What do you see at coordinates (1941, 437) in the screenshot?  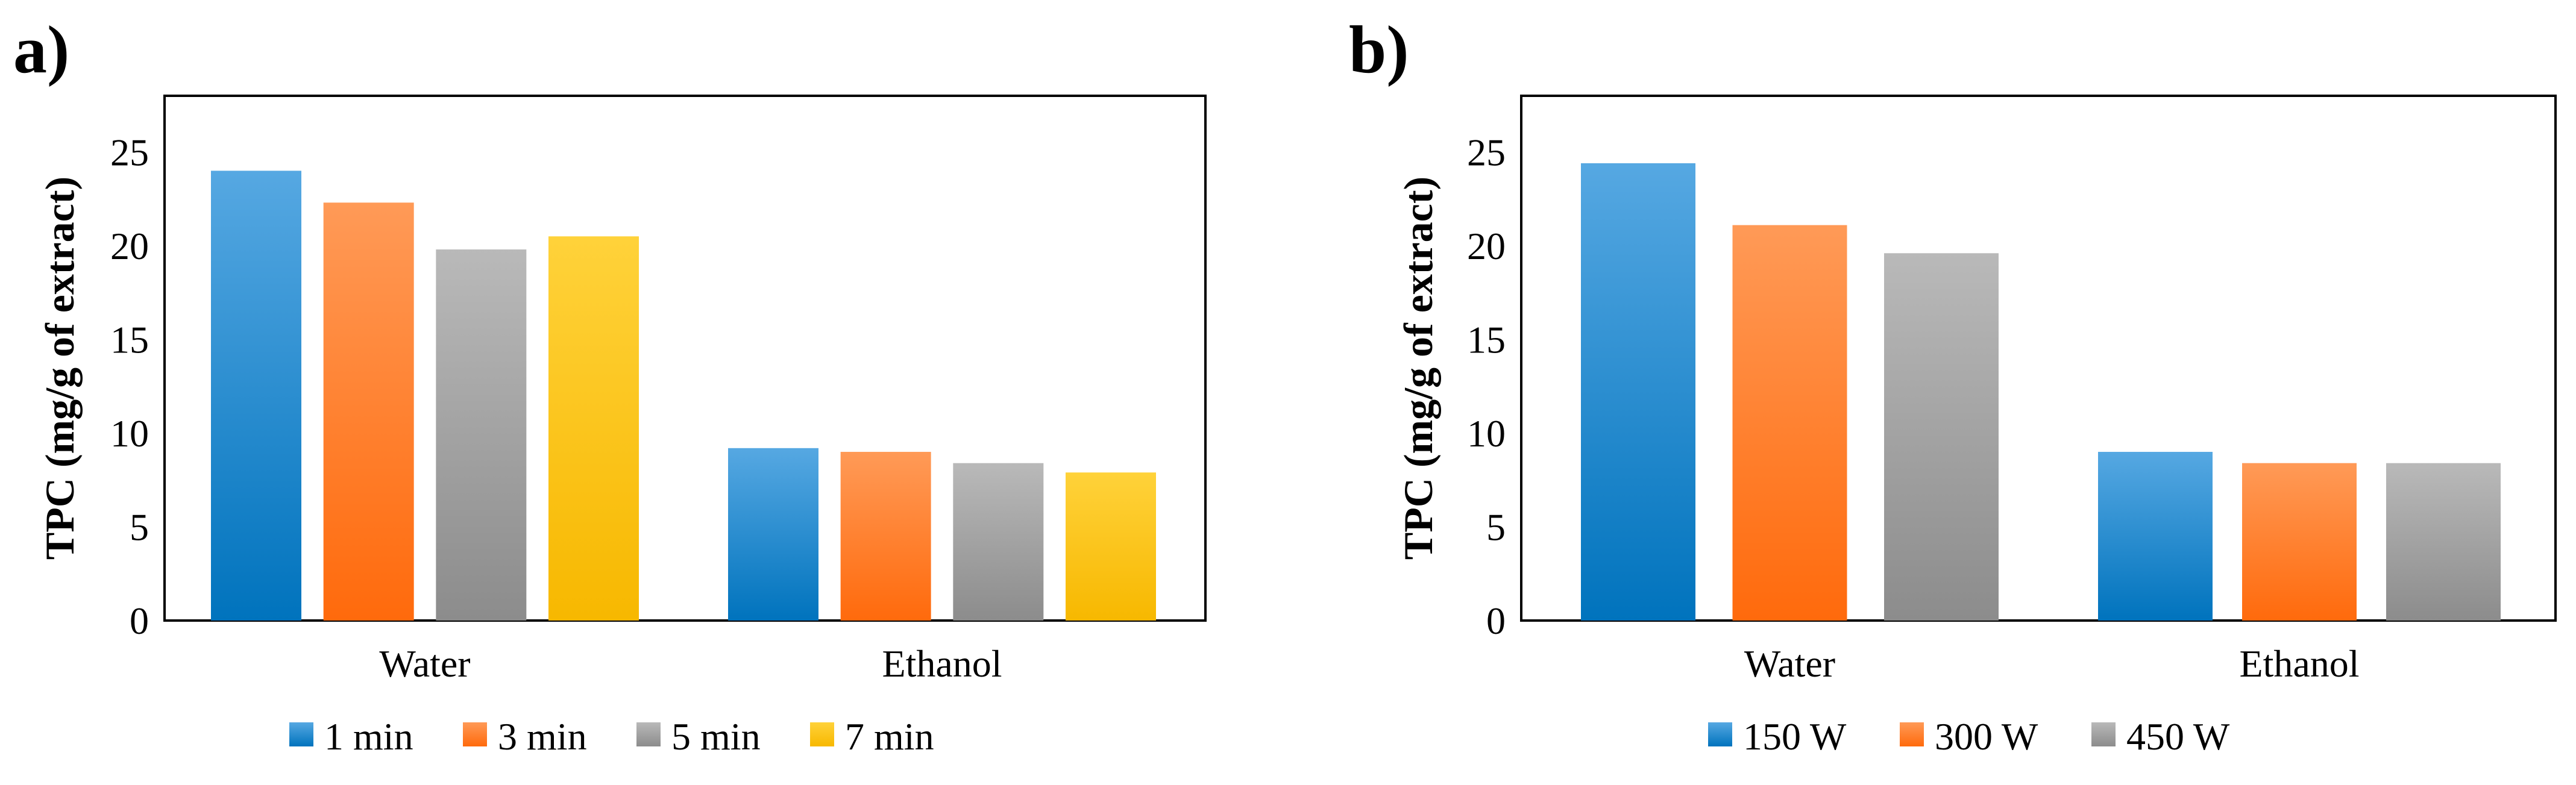 I see `bar-water-450-w` at bounding box center [1941, 437].